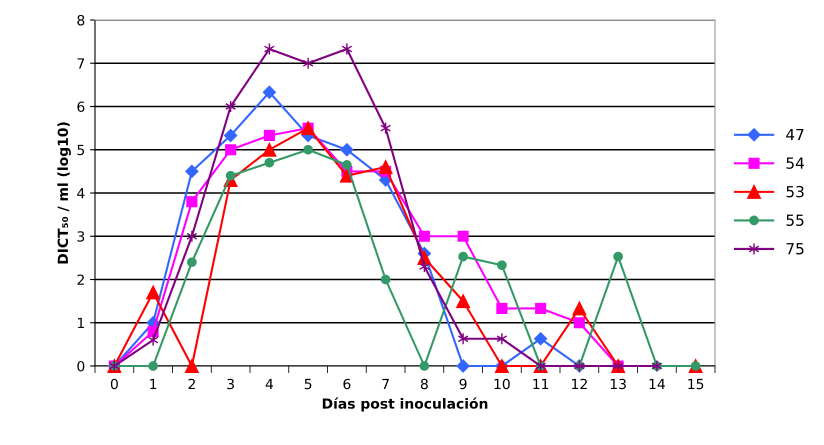 This screenshot has width=824, height=445. What do you see at coordinates (308, 384) in the screenshot?
I see `x-tick-label: 5` at bounding box center [308, 384].